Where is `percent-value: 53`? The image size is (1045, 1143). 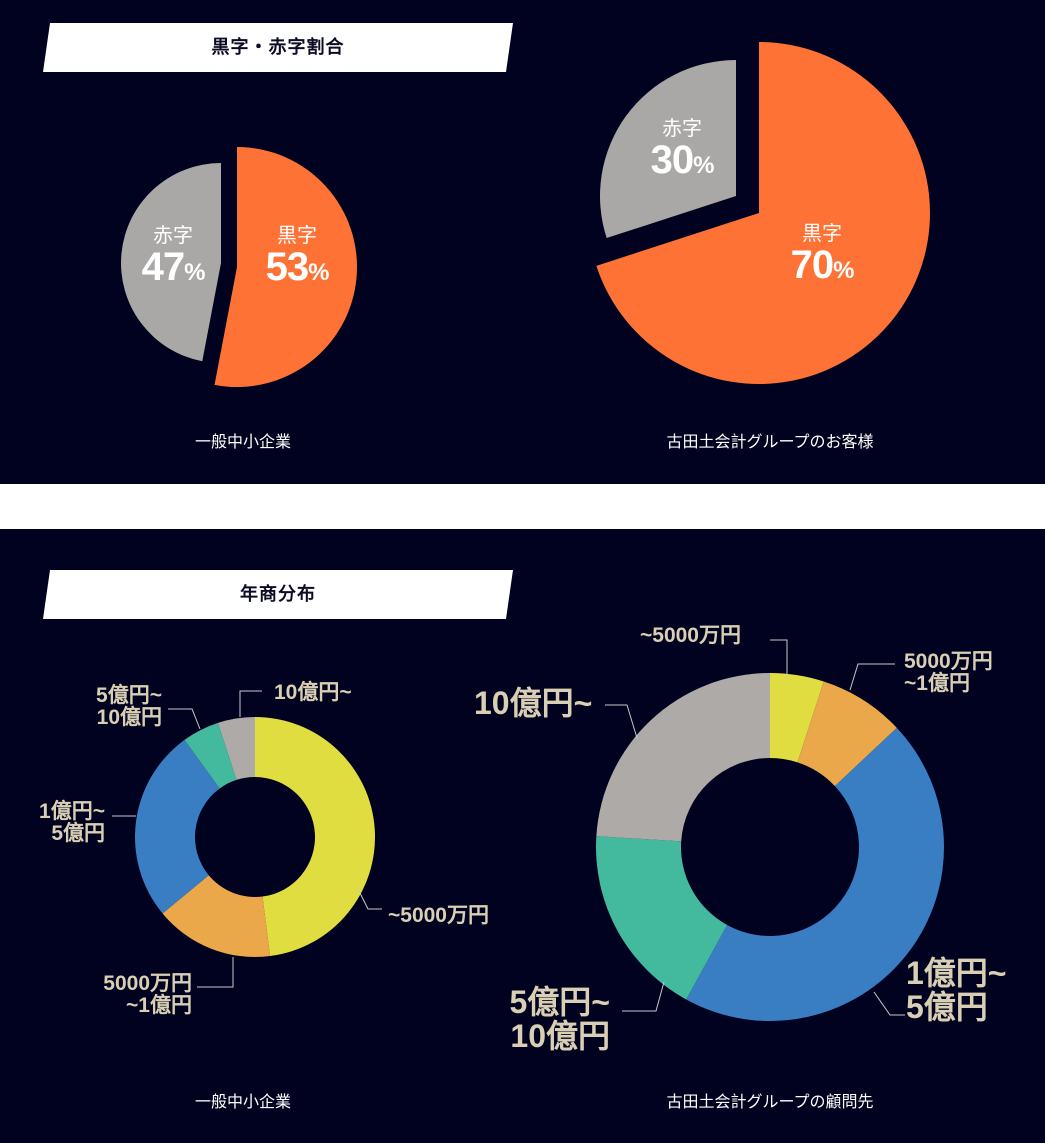
percent-value: 53 is located at coordinates (287, 267).